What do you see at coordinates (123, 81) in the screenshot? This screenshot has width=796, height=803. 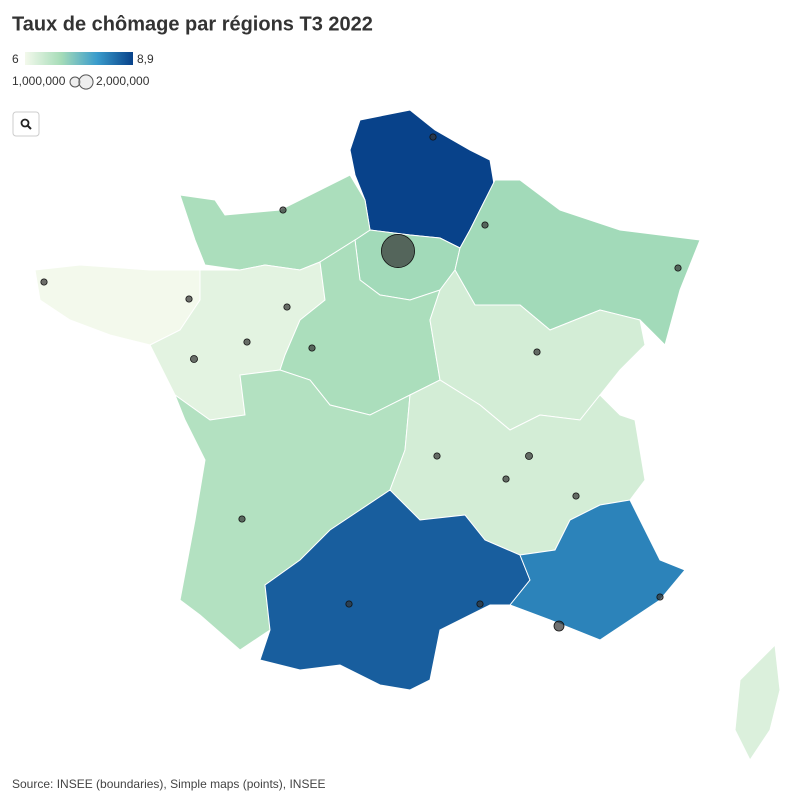 I see `size-legend-label: 2,000,000` at bounding box center [123, 81].